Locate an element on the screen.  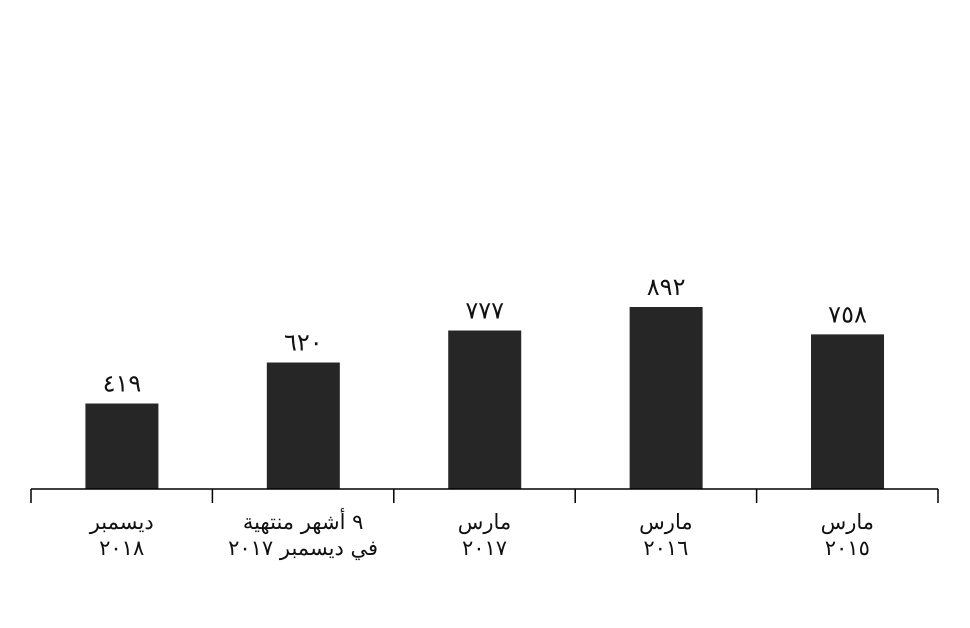
data-label: ٧٥٨ is located at coordinates (847, 314).